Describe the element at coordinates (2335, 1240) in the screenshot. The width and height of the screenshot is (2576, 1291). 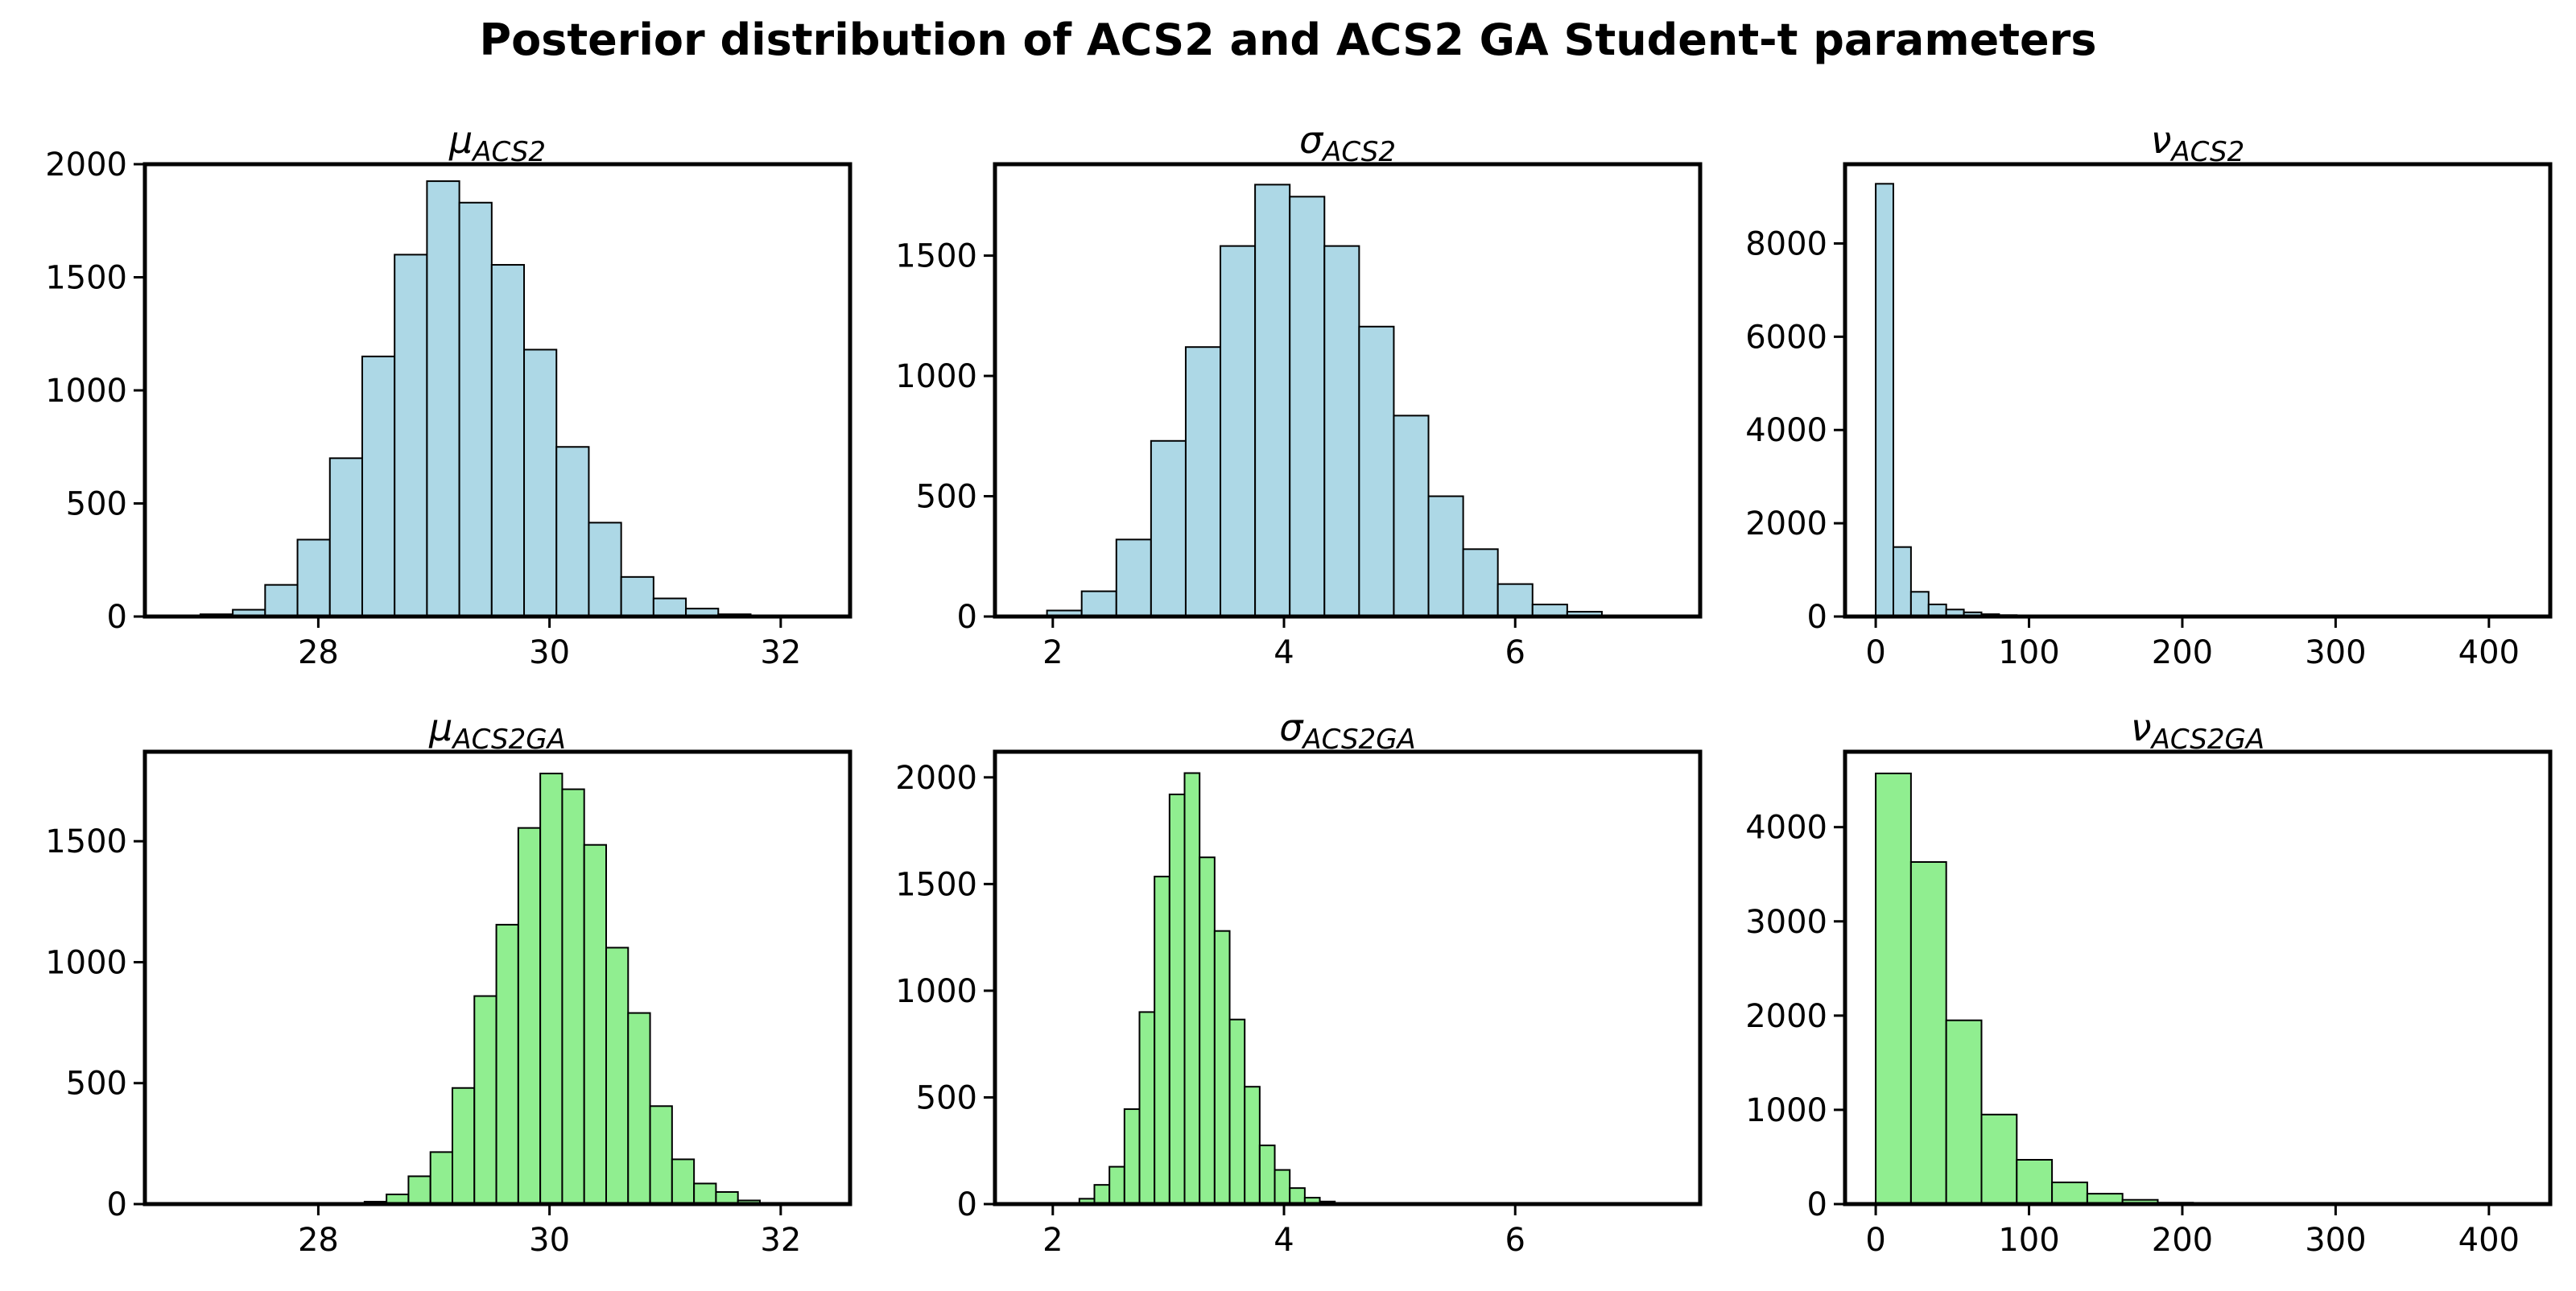
I see `x-tick-label: 300` at that location.